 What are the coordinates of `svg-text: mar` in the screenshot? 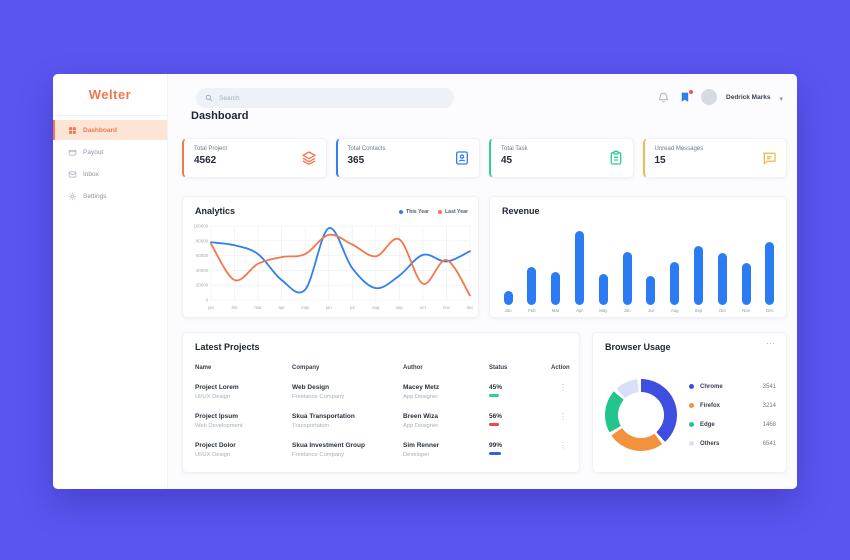 It's located at (258, 307).